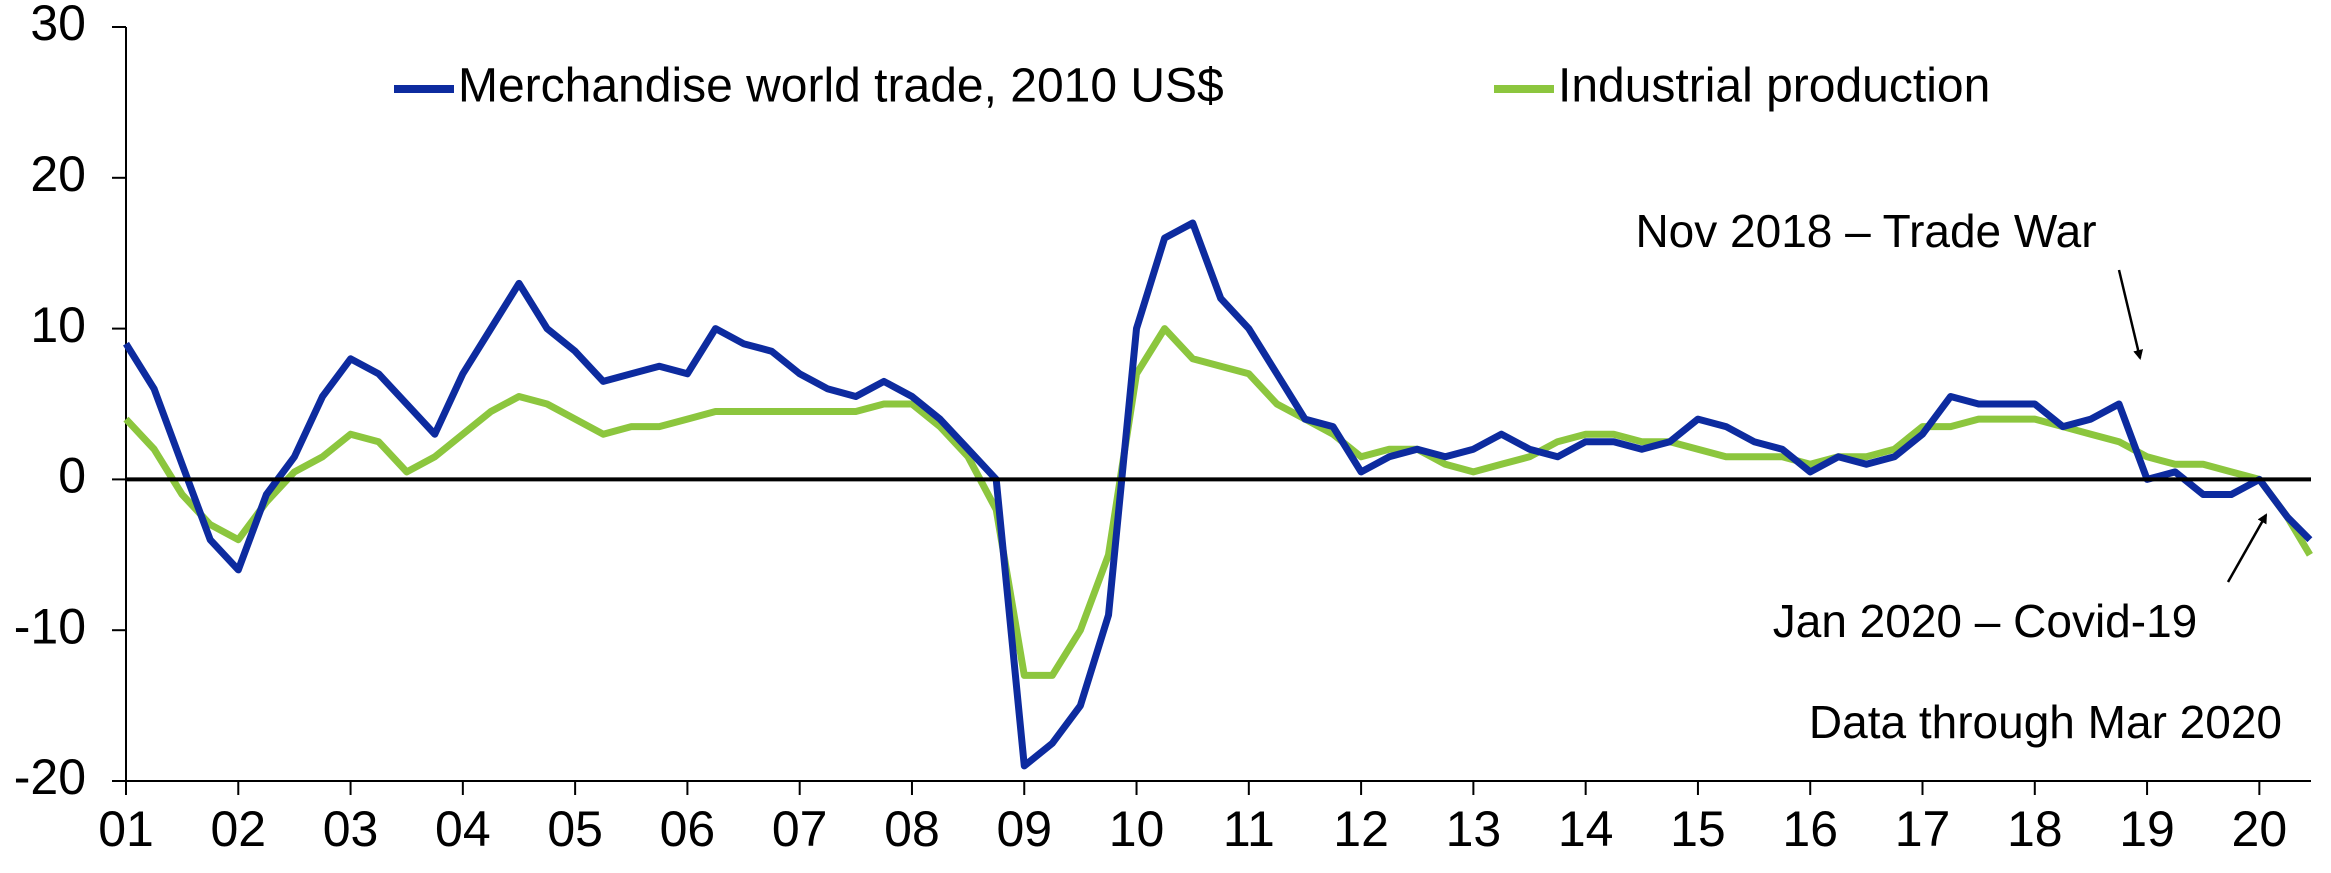 Image resolution: width=2331 pixels, height=873 pixels. Describe the element at coordinates (1361, 829) in the screenshot. I see `x-tick-label: 12` at that location.